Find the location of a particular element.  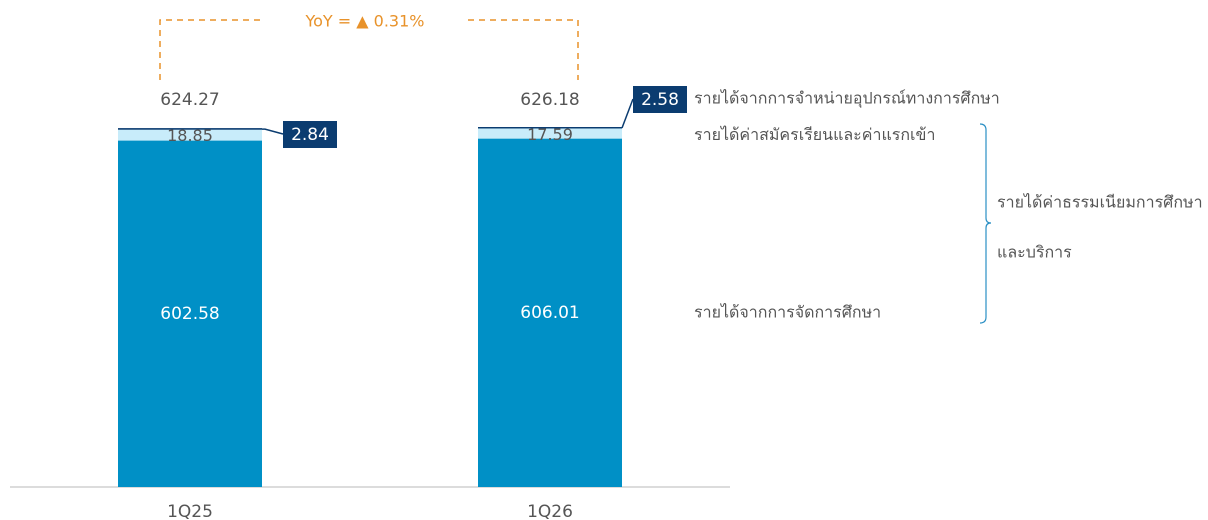

value-label: 2.84 is located at coordinates (310, 135).